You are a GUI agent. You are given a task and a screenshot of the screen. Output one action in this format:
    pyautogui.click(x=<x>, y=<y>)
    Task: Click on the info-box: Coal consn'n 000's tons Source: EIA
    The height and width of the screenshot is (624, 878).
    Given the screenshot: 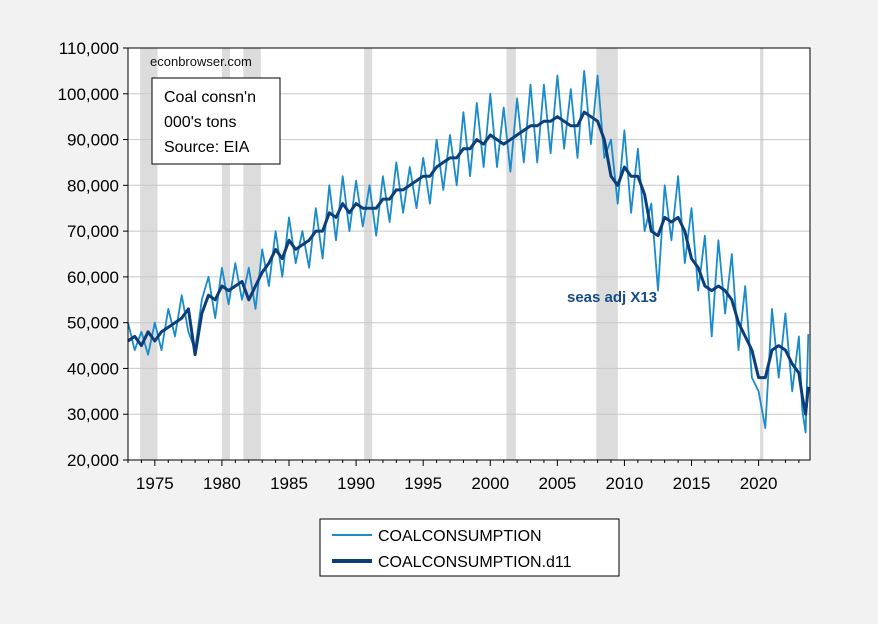 What is the action you would take?
    pyautogui.click(x=216, y=121)
    